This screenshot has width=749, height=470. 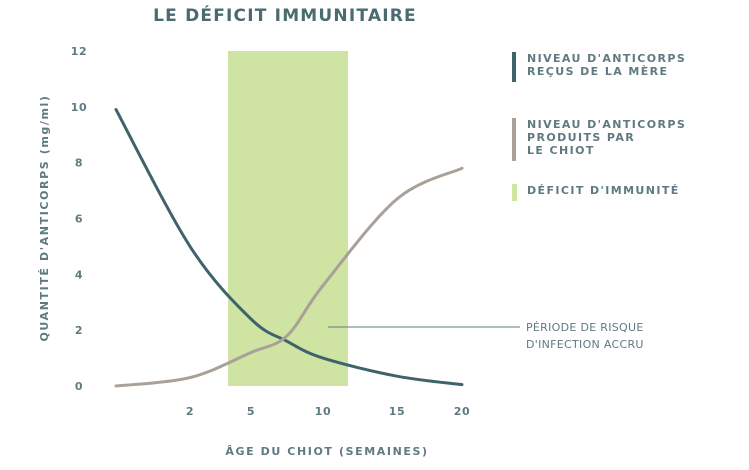 What do you see at coordinates (586, 336) in the screenshot?
I see `annotation-text: PÉRIODE DE RISQUE D'INFECTION ACCRU` at bounding box center [586, 336].